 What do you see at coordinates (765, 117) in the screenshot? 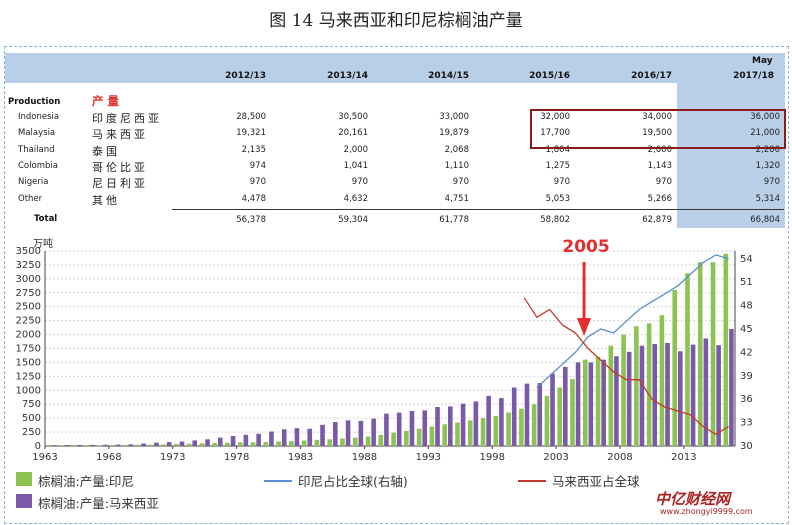
I see `table-cell: 36,000` at bounding box center [765, 117].